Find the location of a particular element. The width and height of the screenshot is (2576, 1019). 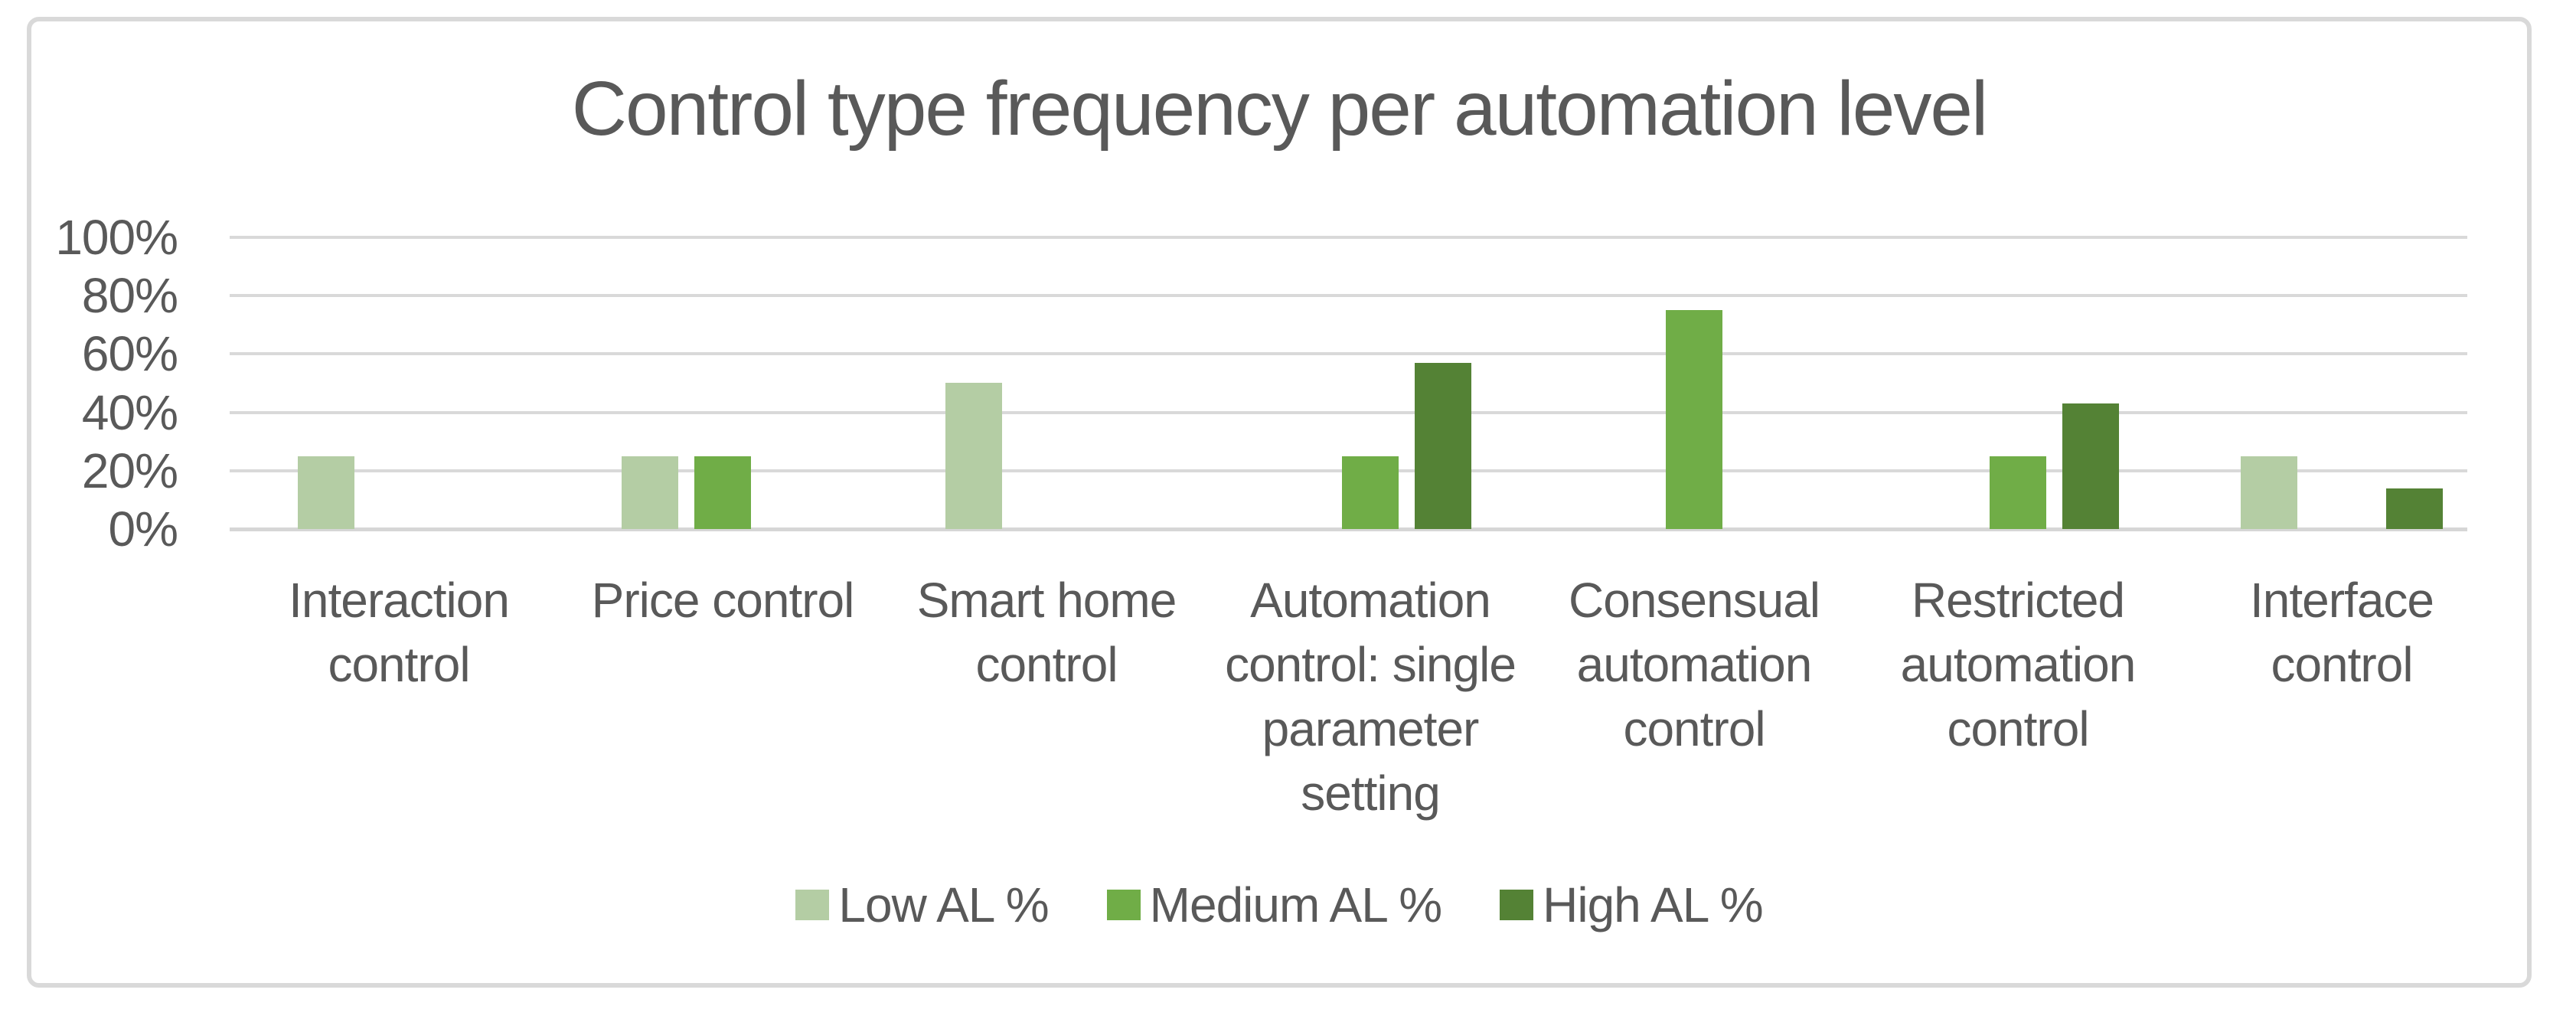

x-category-label: Interface control is located at coordinates (2341, 632).